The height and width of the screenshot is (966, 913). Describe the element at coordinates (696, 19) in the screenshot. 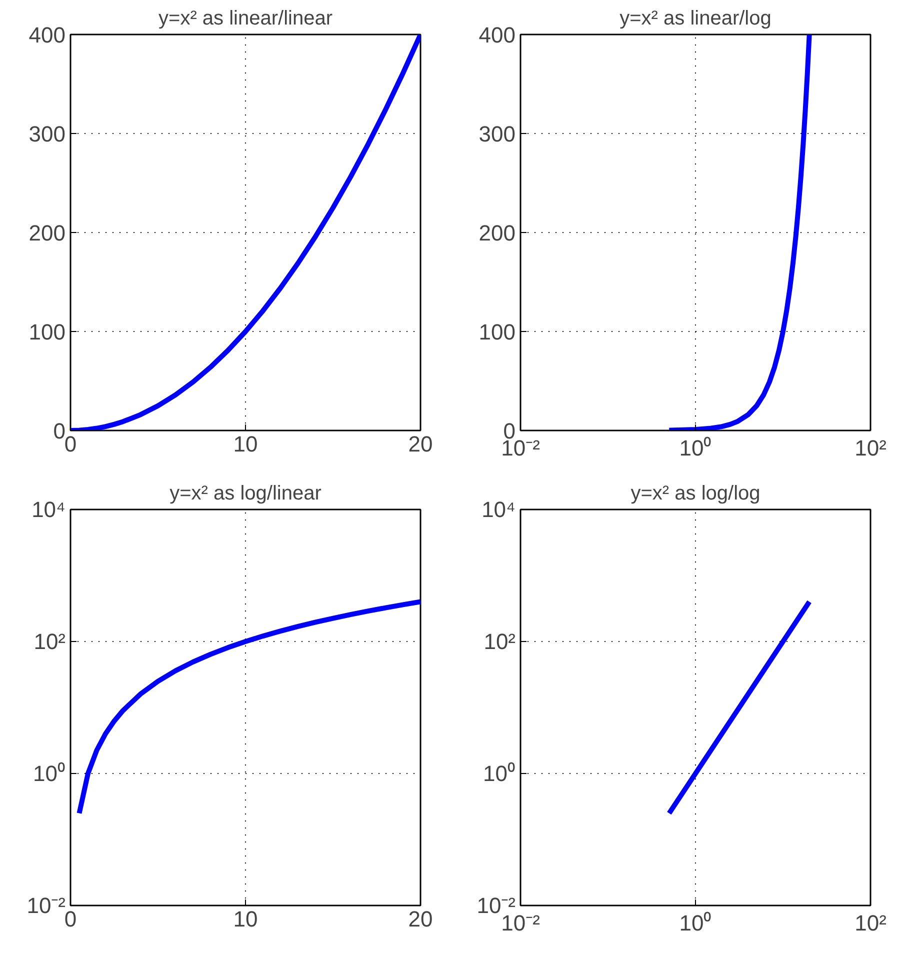

I see `chart-title: y=x² as linear/log` at that location.